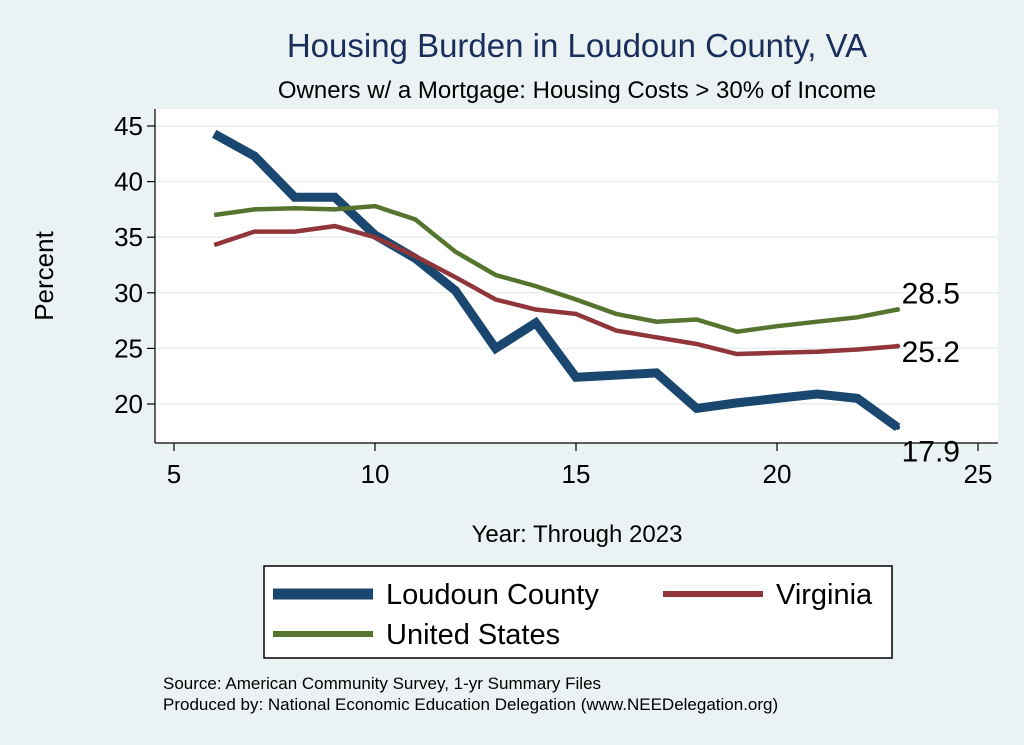 The image size is (1024, 745). I want to click on legend: Loudoun County Virginia United States, so click(578, 612).